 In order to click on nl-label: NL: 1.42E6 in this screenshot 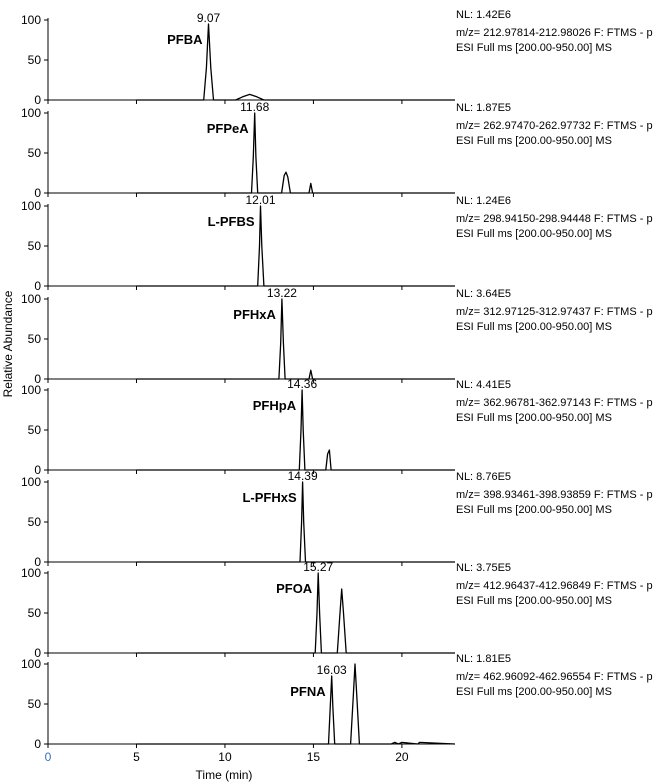, I will do `click(483, 15)`.